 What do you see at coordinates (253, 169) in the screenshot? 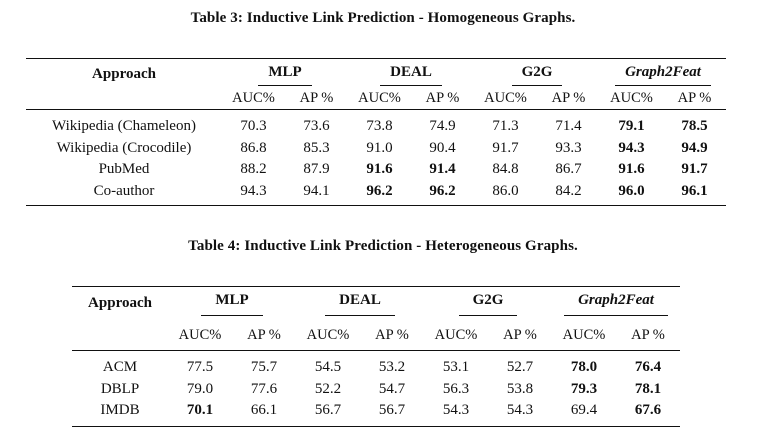
I see `table-cell: 88.2` at bounding box center [253, 169].